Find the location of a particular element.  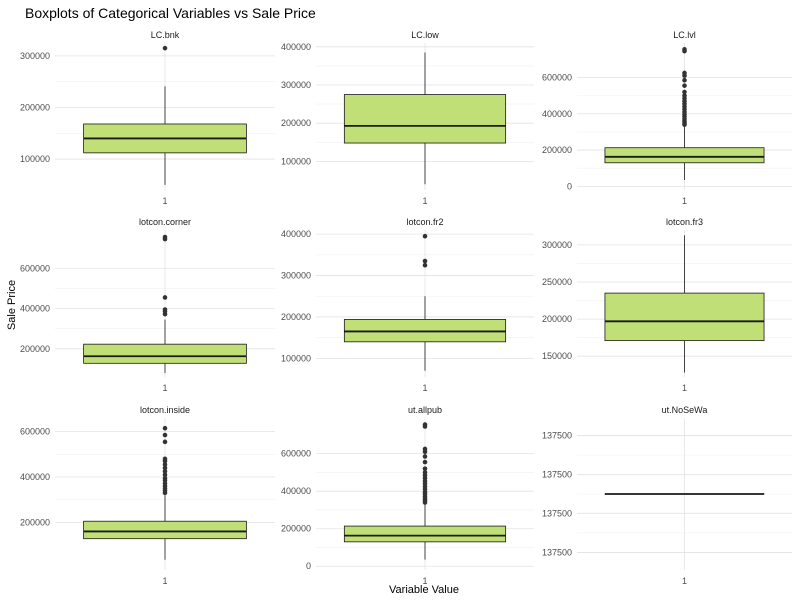

facet-strip-label: lotcon.fr2 is located at coordinates (424, 222).